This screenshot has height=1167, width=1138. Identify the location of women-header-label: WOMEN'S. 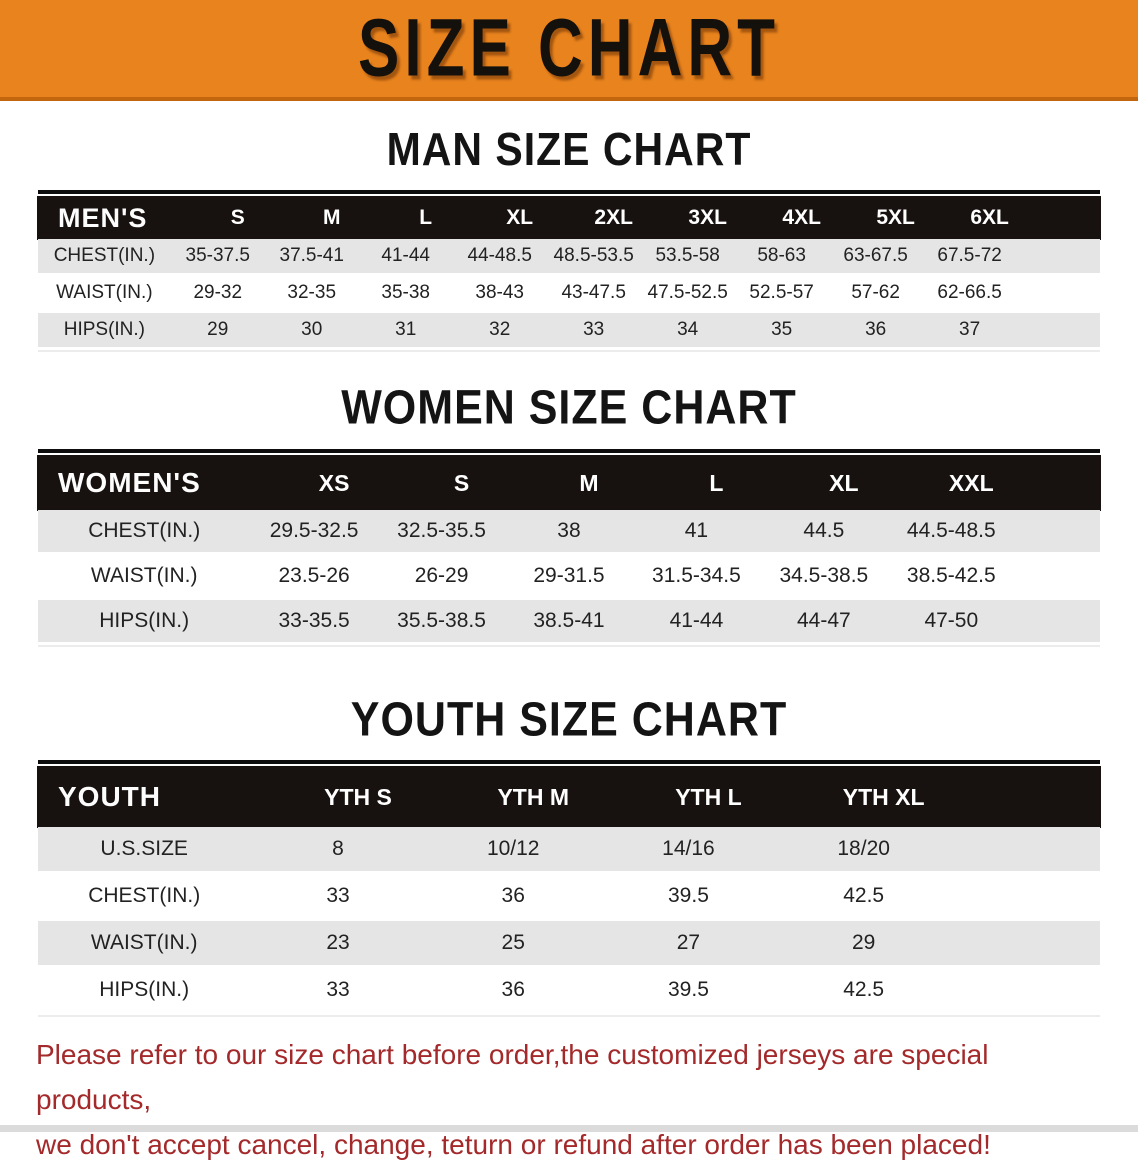
(129, 482).